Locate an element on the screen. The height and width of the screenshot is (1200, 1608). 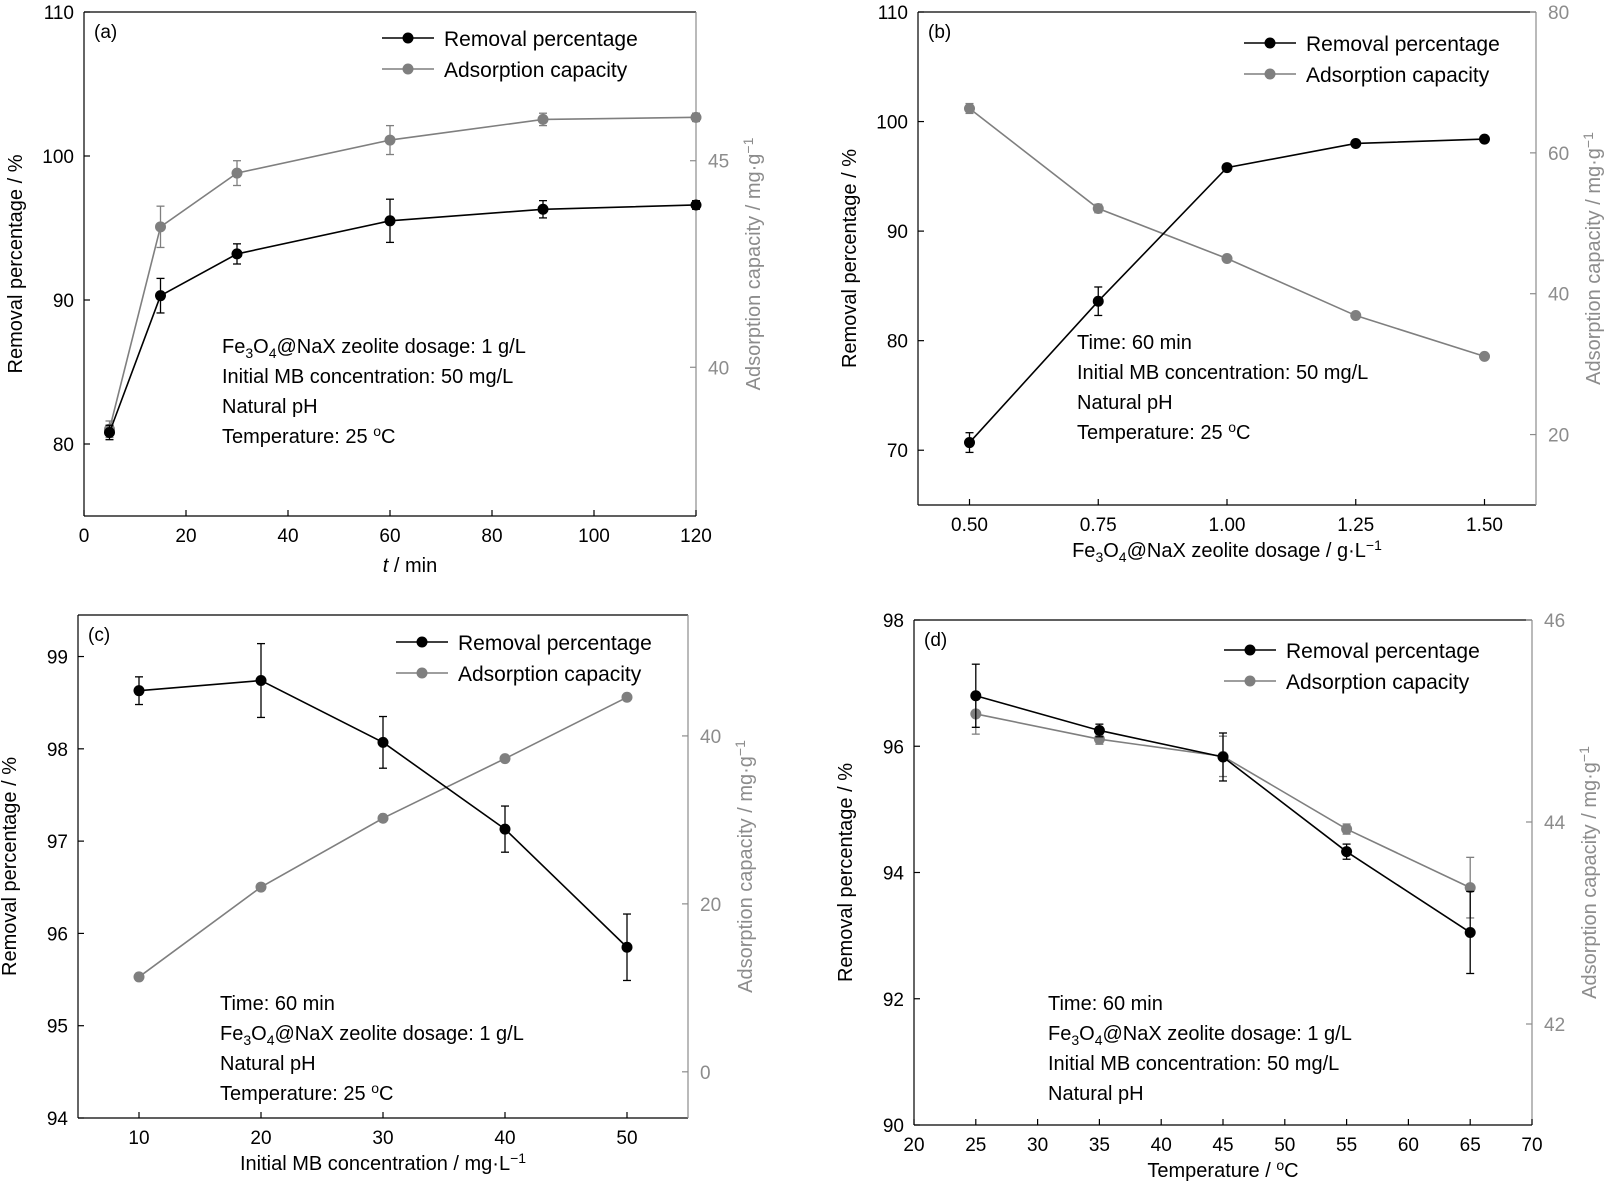
x-tick-label: 60 is located at coordinates (389, 536).